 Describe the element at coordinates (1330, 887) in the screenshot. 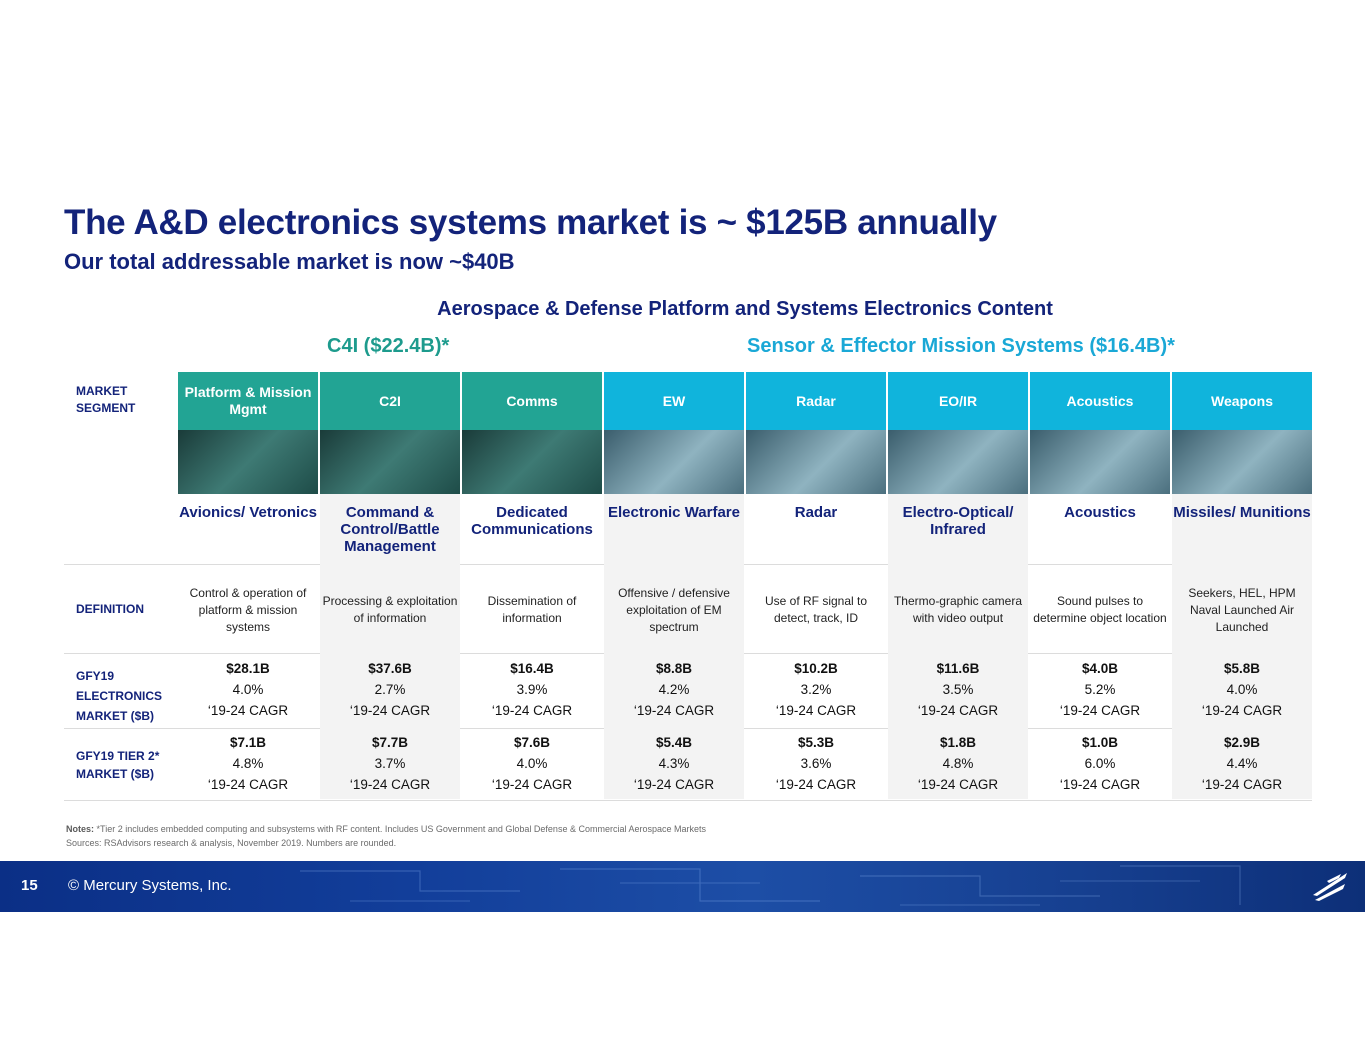

I see `mercury-logo-icon` at that location.